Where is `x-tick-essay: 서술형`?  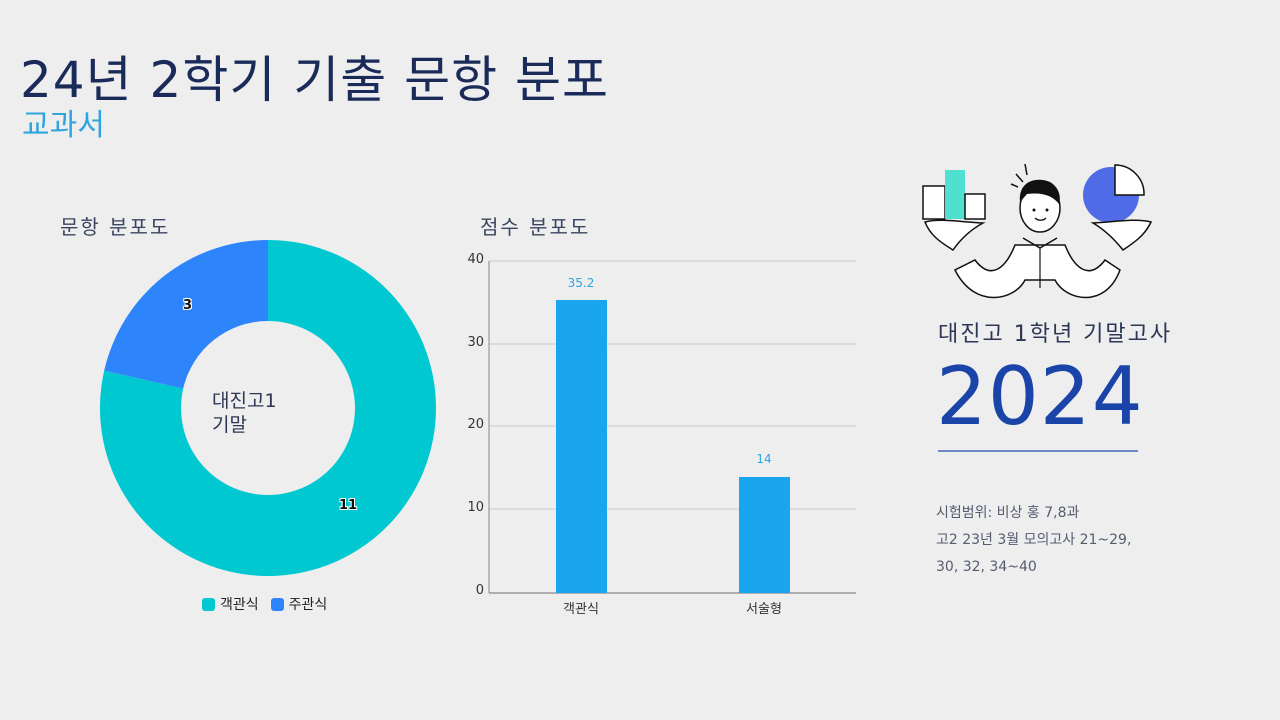
x-tick-essay: 서술형 is located at coordinates (764, 609).